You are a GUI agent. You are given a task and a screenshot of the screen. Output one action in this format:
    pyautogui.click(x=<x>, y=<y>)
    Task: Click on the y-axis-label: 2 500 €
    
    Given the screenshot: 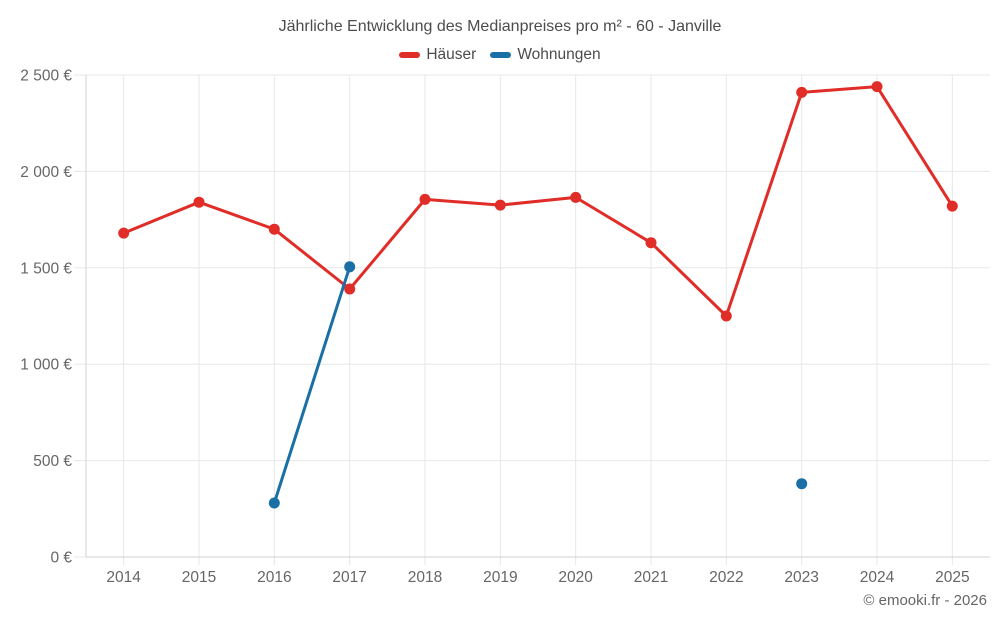 What is the action you would take?
    pyautogui.click(x=46, y=76)
    